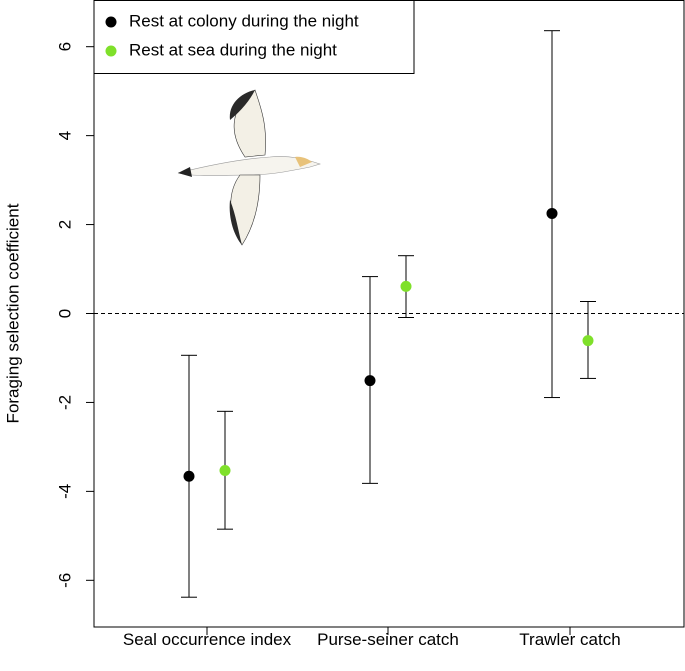 The image size is (685, 671). Describe the element at coordinates (64, 580) in the screenshot. I see `y-tick-label: -6` at that location.